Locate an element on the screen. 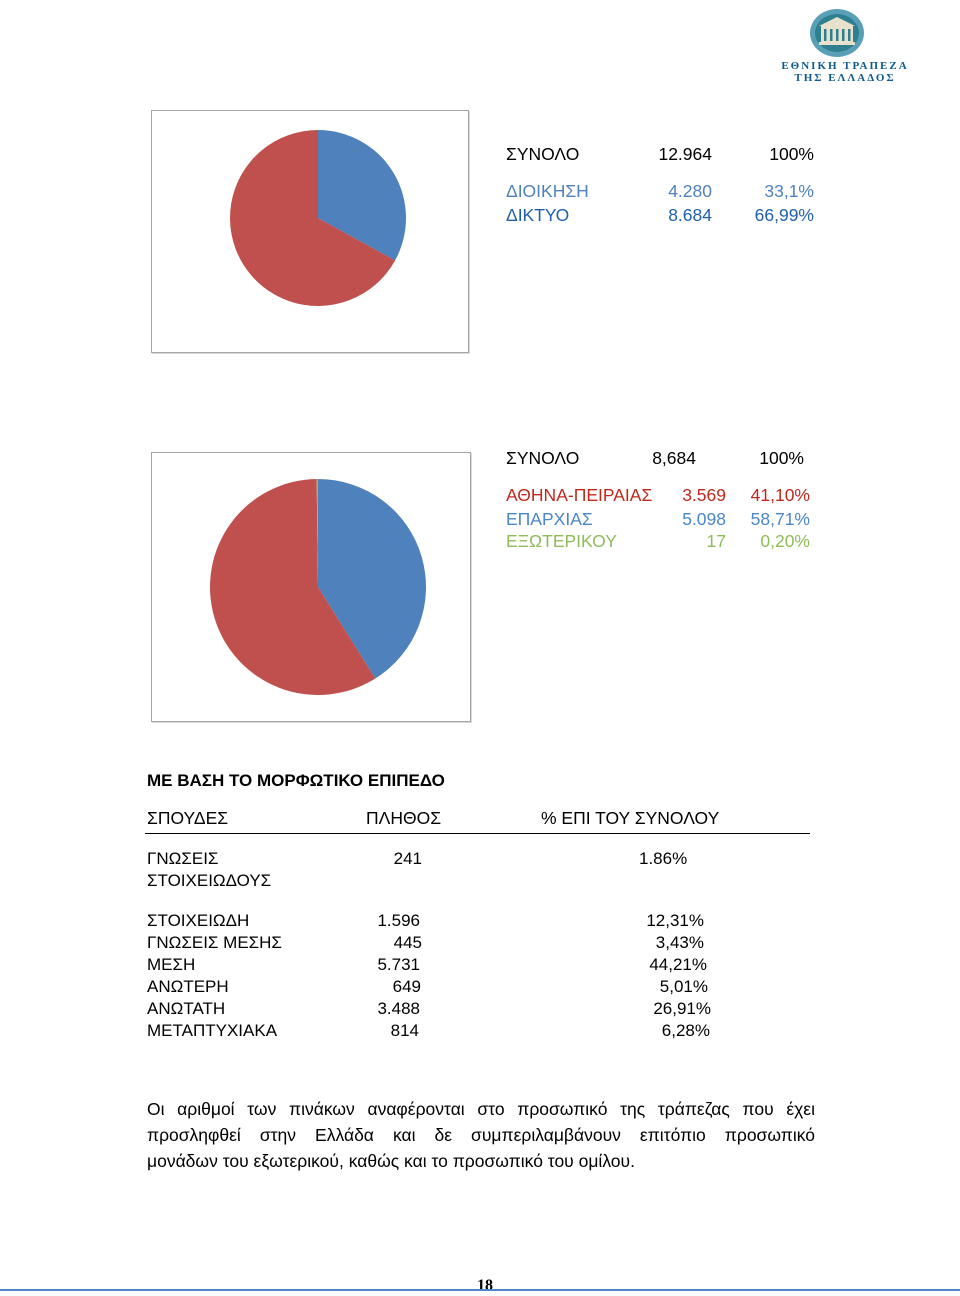 The height and width of the screenshot is (1296, 960). row-label: ΑΝΩΤΑΤΗ is located at coordinates (186, 1008).